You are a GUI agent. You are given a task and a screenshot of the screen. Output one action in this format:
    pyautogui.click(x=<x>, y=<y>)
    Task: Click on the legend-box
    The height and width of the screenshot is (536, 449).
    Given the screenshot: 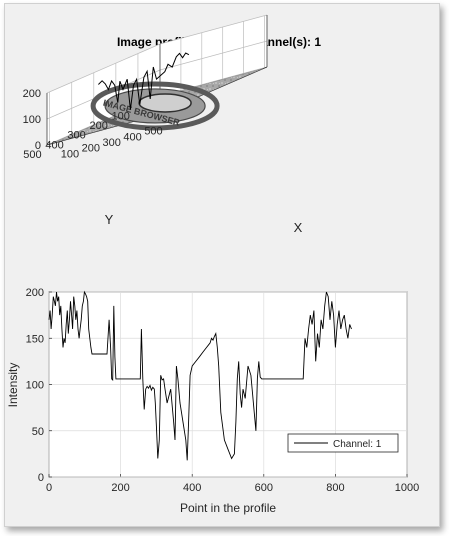 What is the action you would take?
    pyautogui.click(x=343, y=443)
    